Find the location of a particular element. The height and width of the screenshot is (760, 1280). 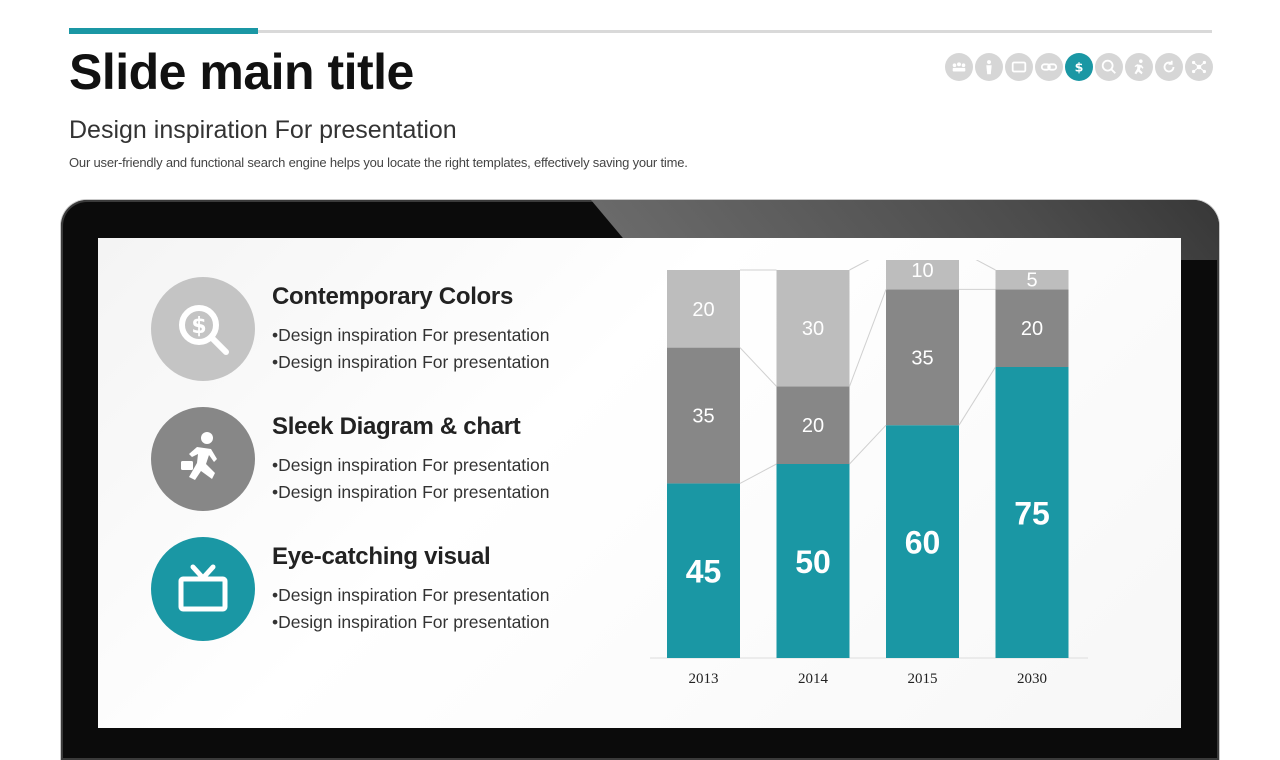

data-label: 30 is located at coordinates (813, 329).